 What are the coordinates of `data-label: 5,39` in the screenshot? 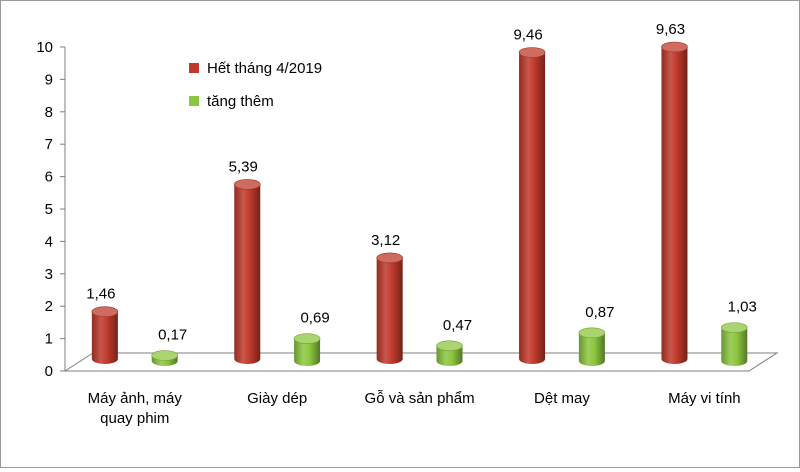 It's located at (243, 166).